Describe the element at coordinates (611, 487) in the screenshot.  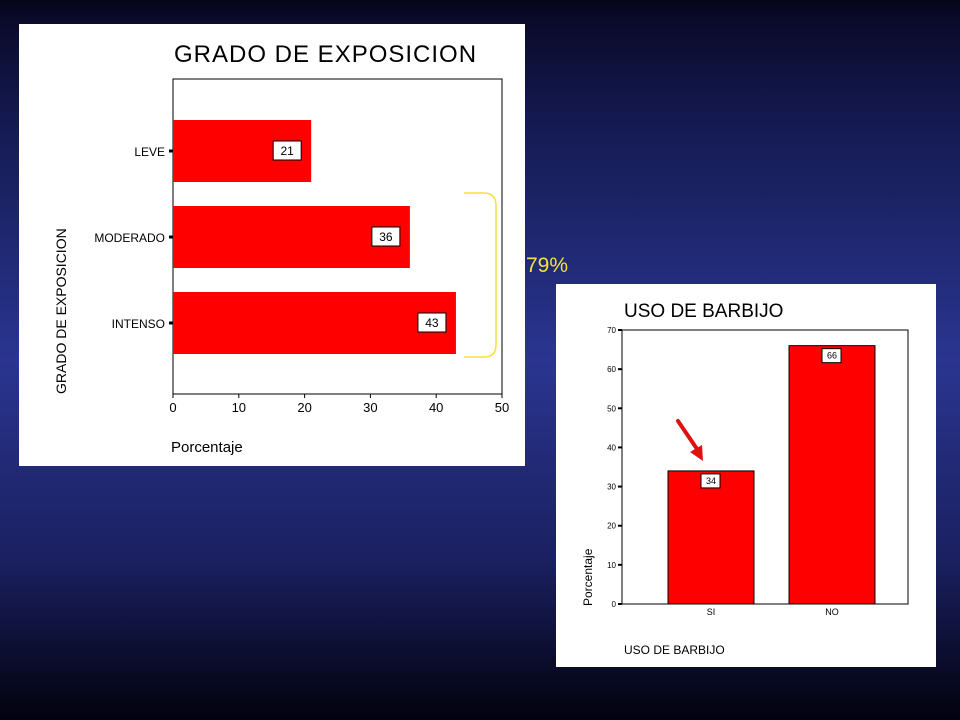
I see `y-tick-label: 30` at that location.